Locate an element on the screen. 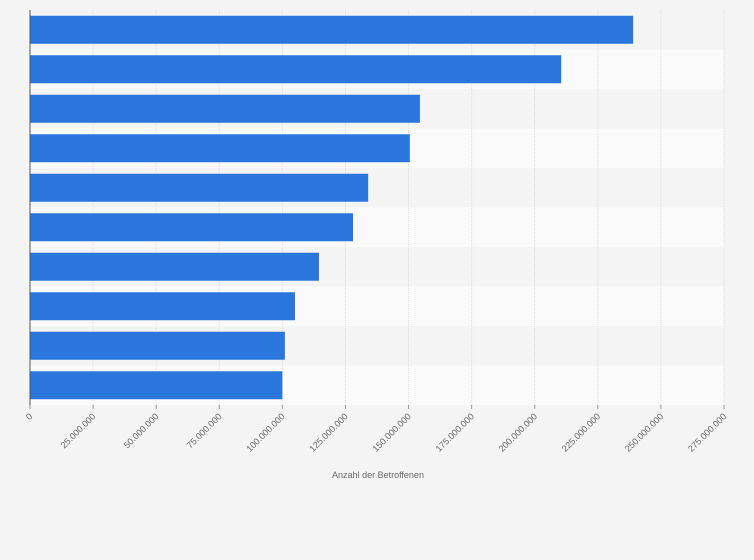 The height and width of the screenshot is (560, 754). x-axis-title: Anzahl der Betroffenen is located at coordinates (378, 475).